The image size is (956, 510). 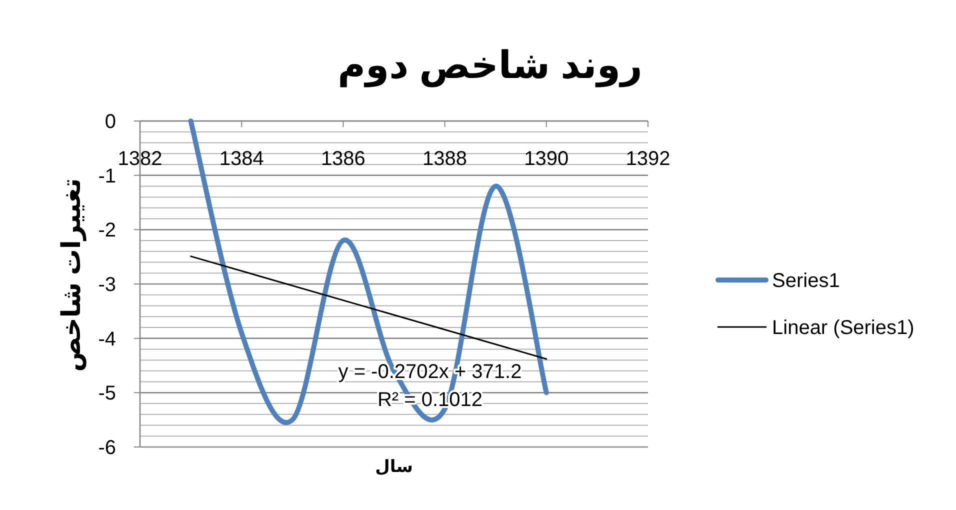 What do you see at coordinates (806, 281) in the screenshot?
I see `legend-label: Series1` at bounding box center [806, 281].